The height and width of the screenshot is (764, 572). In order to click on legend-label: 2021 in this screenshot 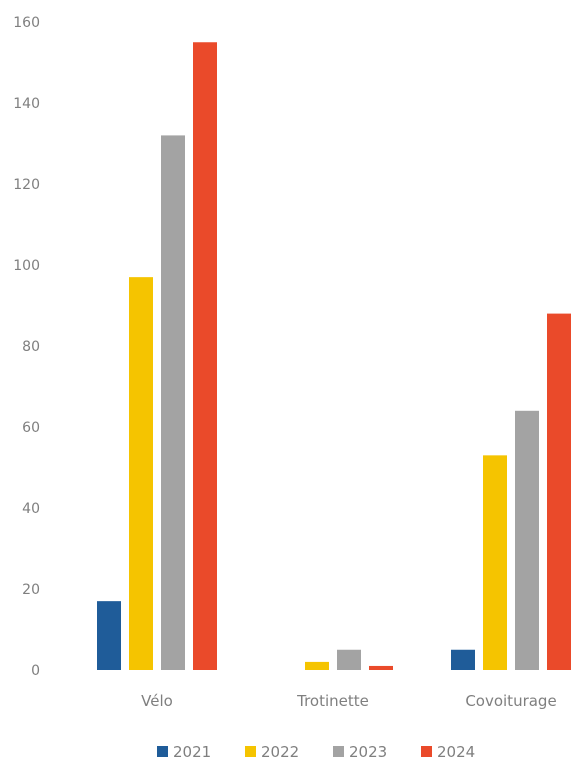, I will do `click(192, 752)`.